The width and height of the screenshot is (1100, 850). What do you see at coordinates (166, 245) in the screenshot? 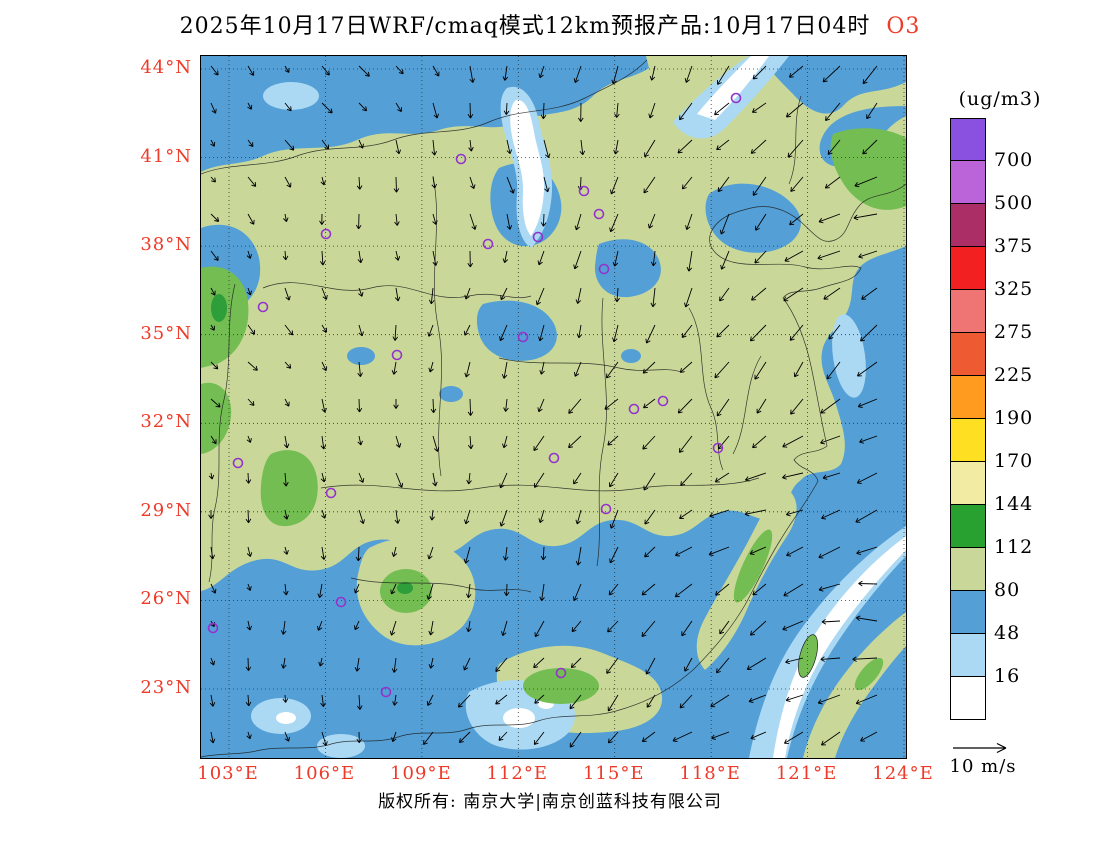
I see `lat-tick-label: 38°N` at bounding box center [166, 245].